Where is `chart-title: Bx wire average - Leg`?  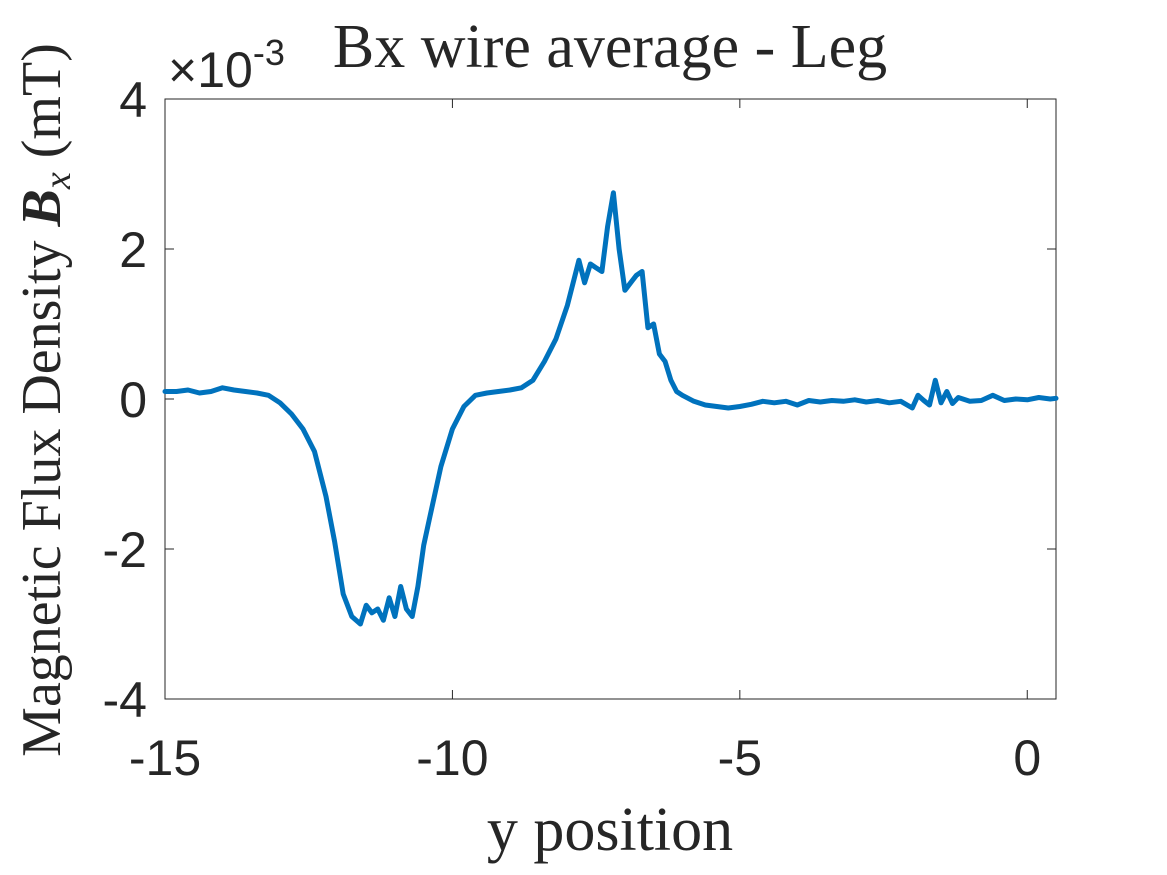 chart-title: Bx wire average - Leg is located at coordinates (610, 47).